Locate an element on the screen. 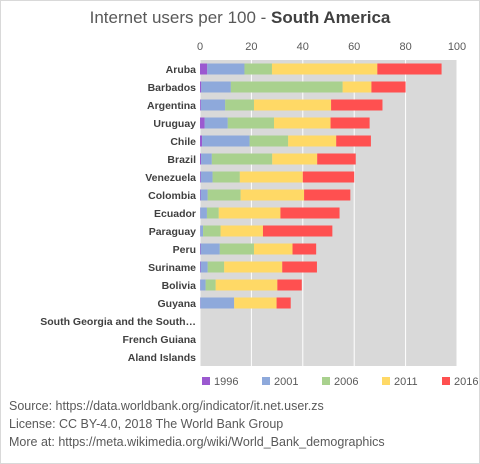  category-label: Venezuela is located at coordinates (170, 178).